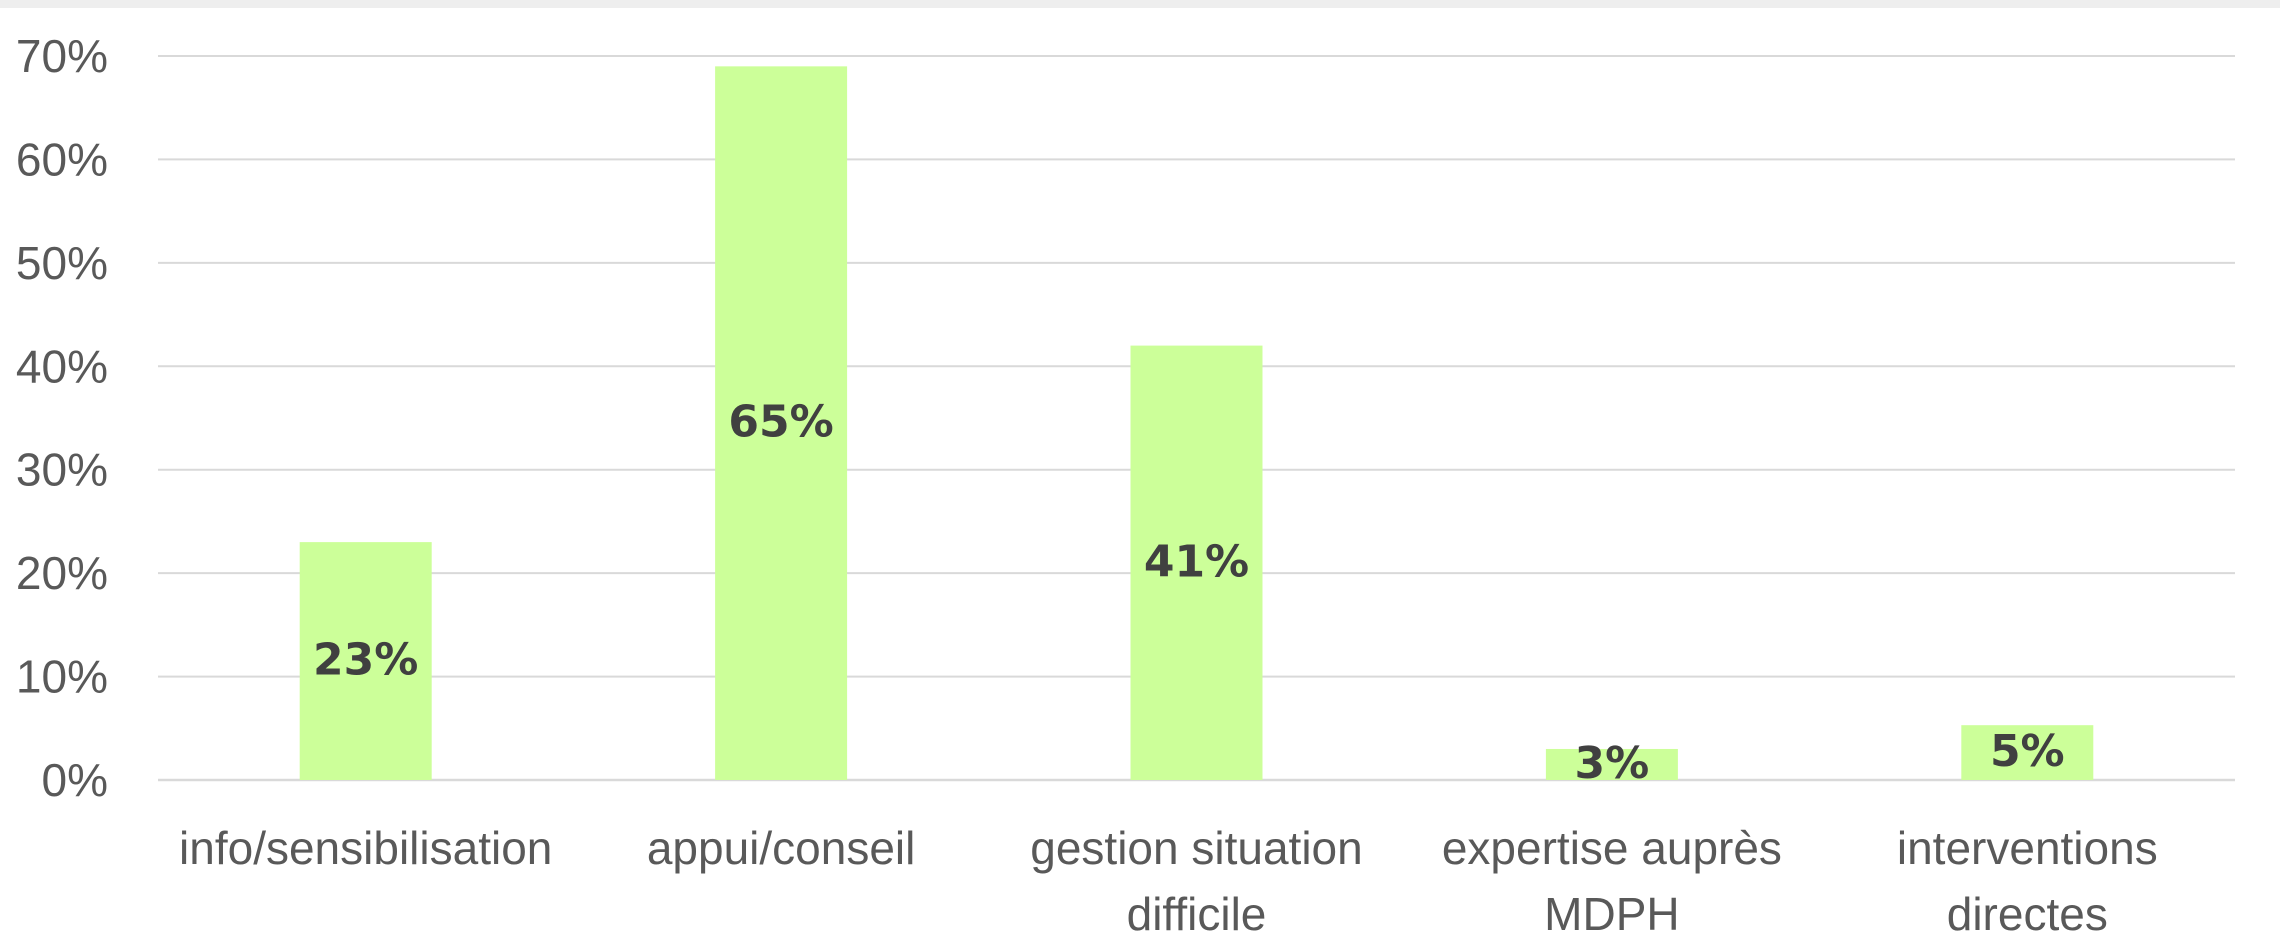 The image size is (2280, 933). What do you see at coordinates (1140, 4) in the screenshot?
I see `top-border-strip` at bounding box center [1140, 4].